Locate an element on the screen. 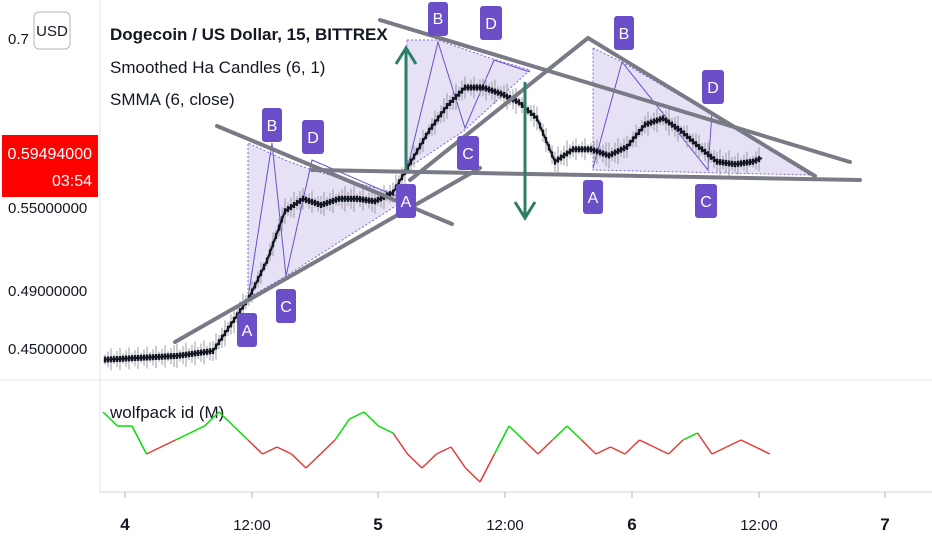  arrow-up-head is located at coordinates (406, 55).